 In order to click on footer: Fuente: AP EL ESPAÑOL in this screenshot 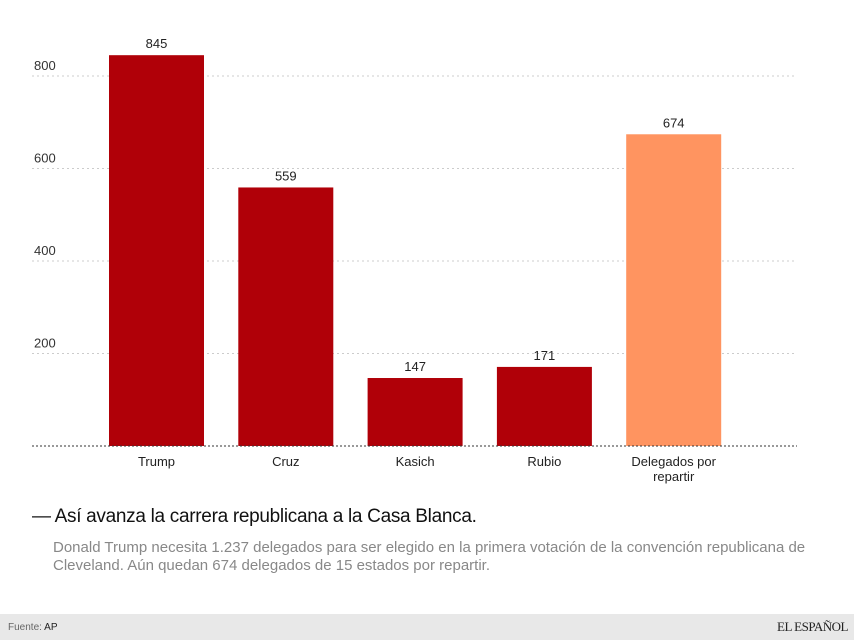, I will do `click(427, 627)`.